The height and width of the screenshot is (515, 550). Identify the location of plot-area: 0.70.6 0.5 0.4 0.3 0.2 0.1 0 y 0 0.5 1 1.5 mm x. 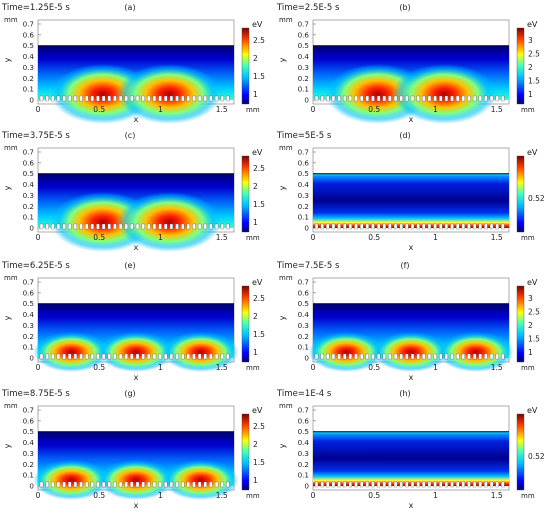
(131, 200).